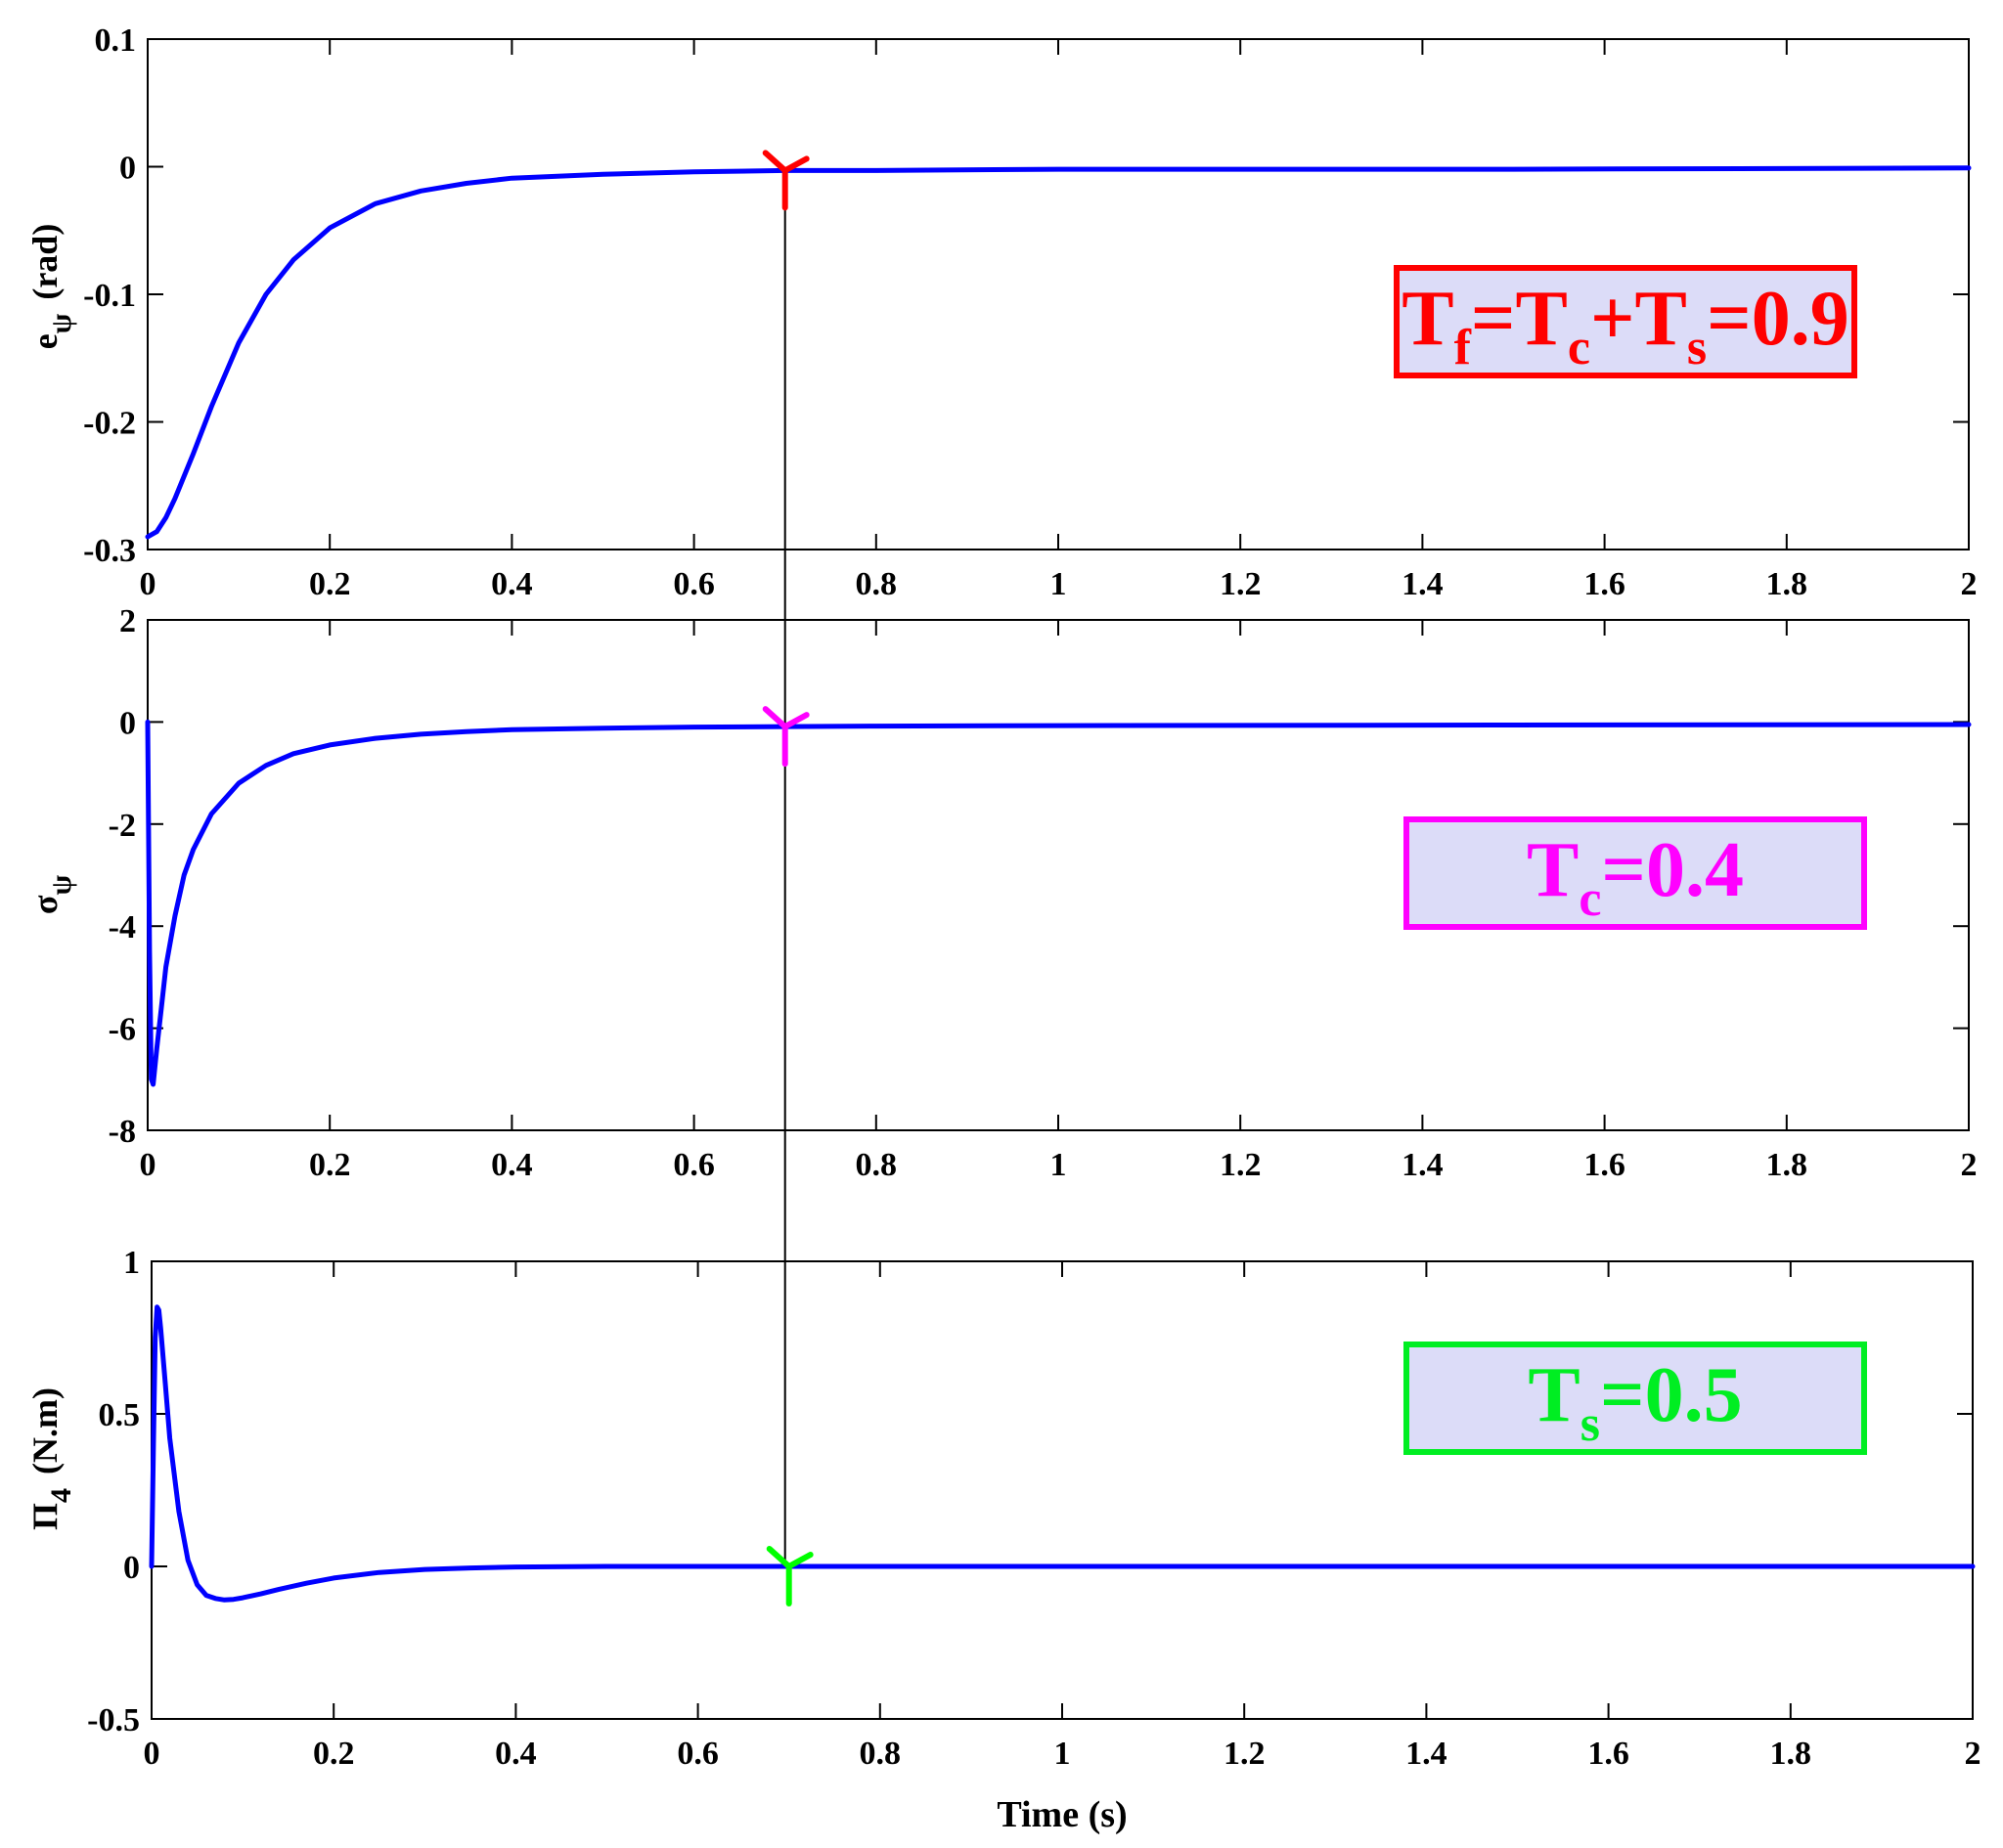  Describe the element at coordinates (116, 40) in the screenshot. I see `y-tick-label: 0.1` at that location.